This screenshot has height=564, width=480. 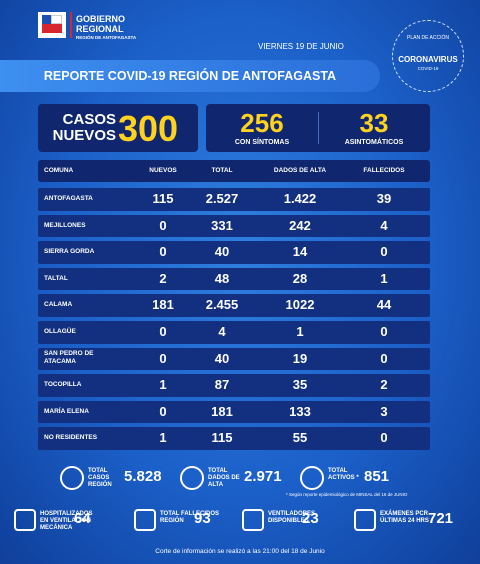 What do you see at coordinates (234, 226) in the screenshot?
I see `table-row: MEJILLONES 0 331 242 4` at bounding box center [234, 226].